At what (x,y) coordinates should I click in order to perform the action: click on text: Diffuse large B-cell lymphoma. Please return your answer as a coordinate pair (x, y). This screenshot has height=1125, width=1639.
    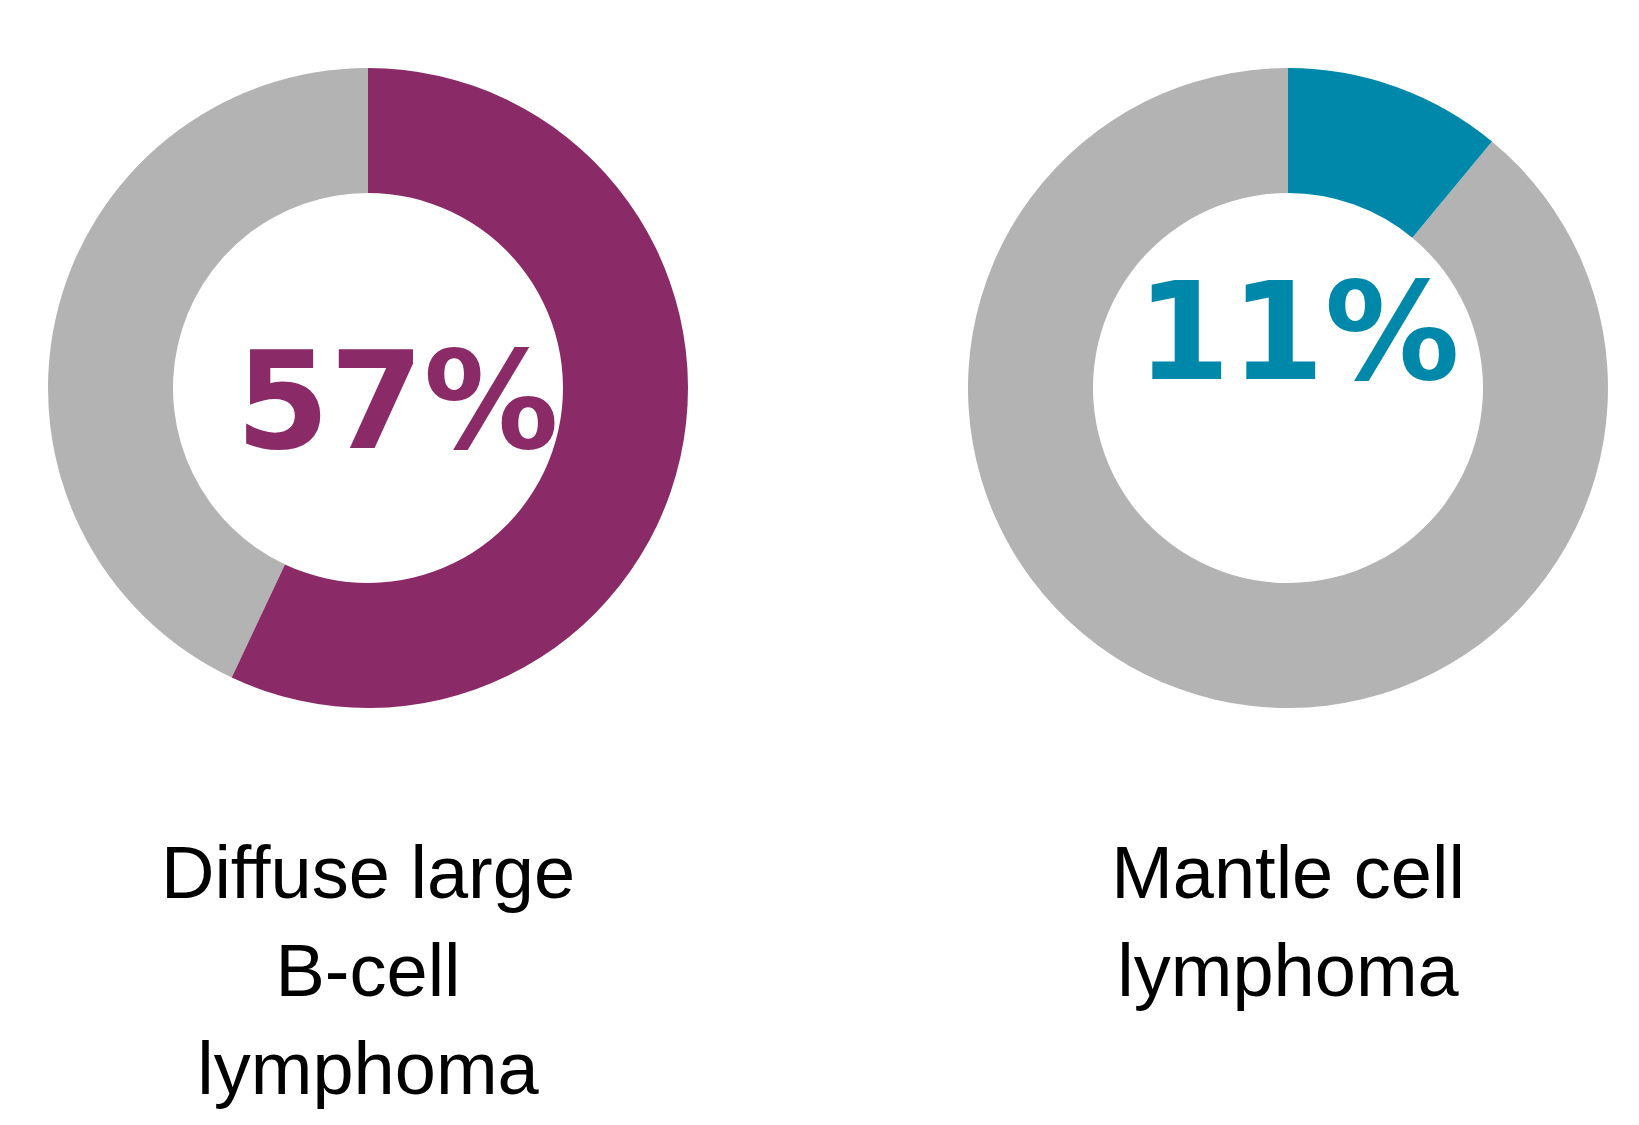
    Looking at the image, I should click on (368, 970).